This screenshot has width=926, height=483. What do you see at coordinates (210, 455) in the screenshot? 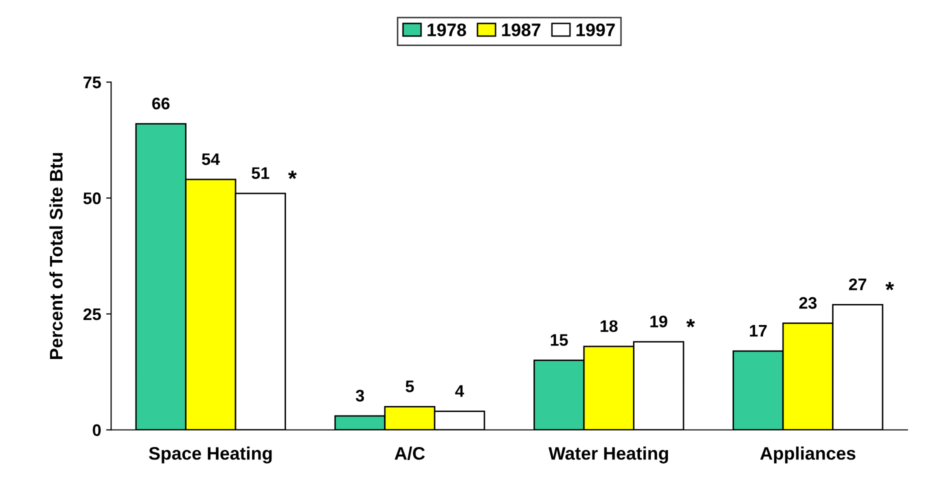
I see `x-tick-label: Space Heating` at bounding box center [210, 455].